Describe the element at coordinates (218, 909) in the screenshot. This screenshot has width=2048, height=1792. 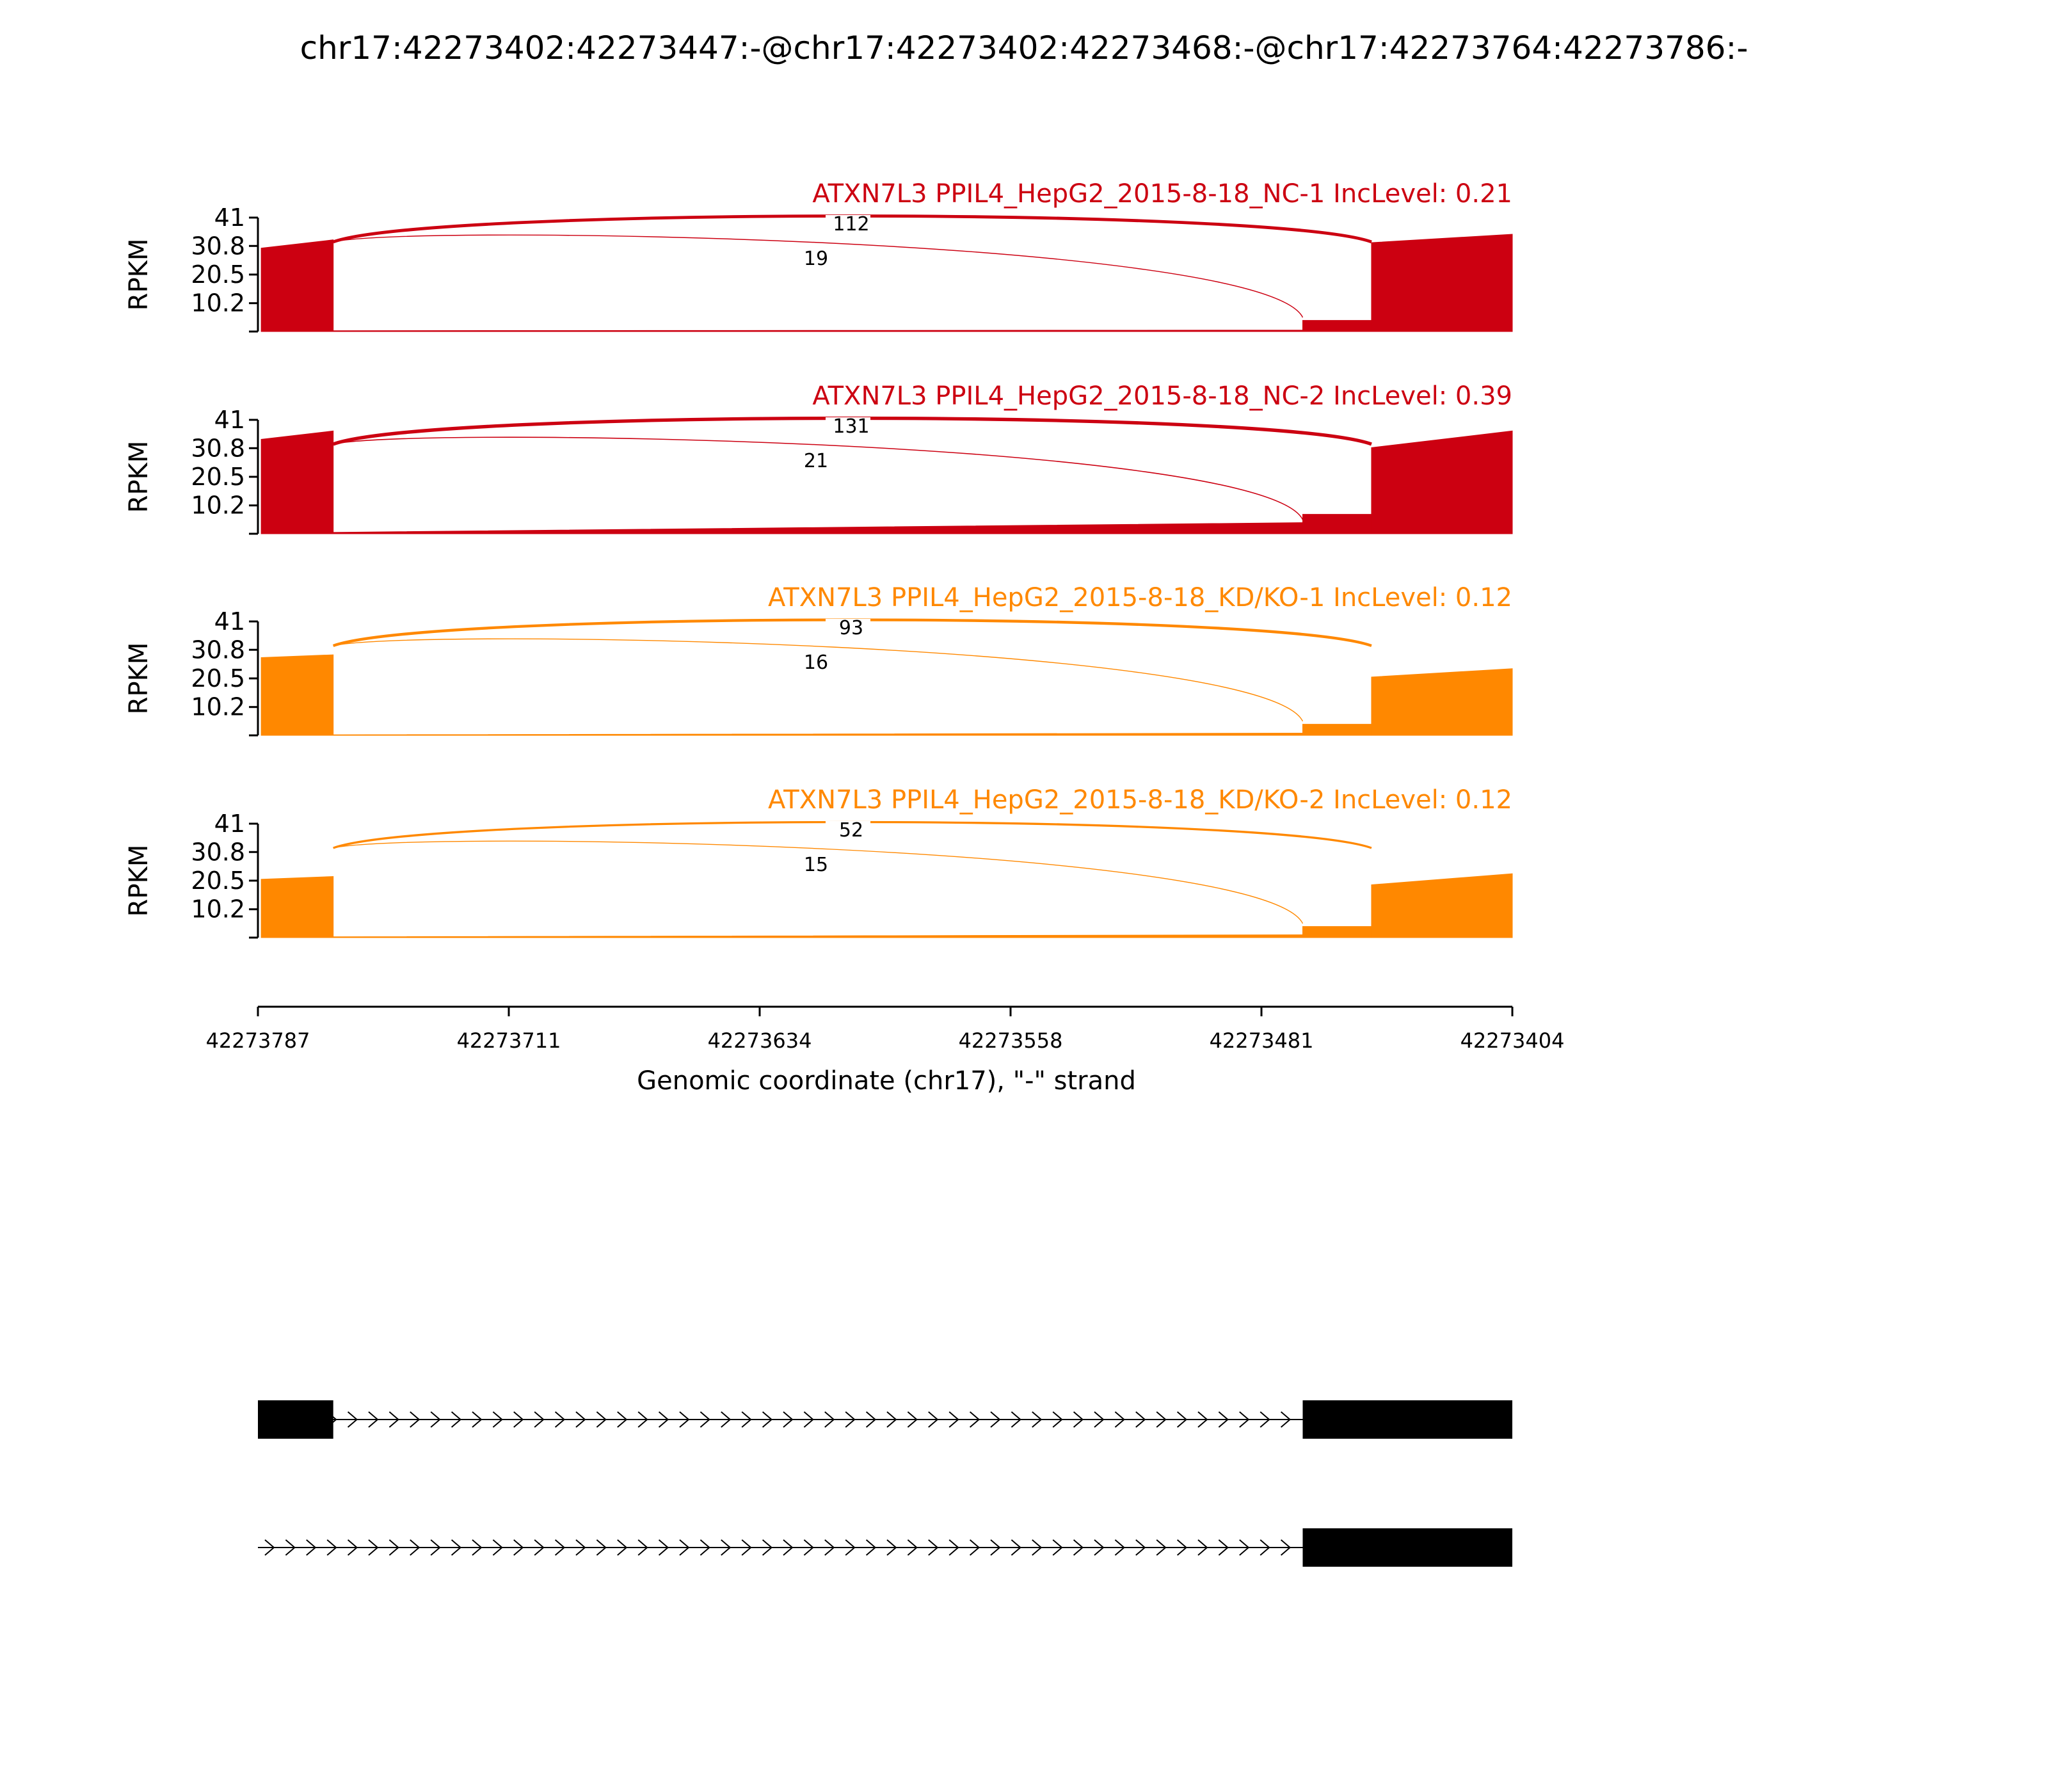
I see `y-tick-label: 10.2` at that location.